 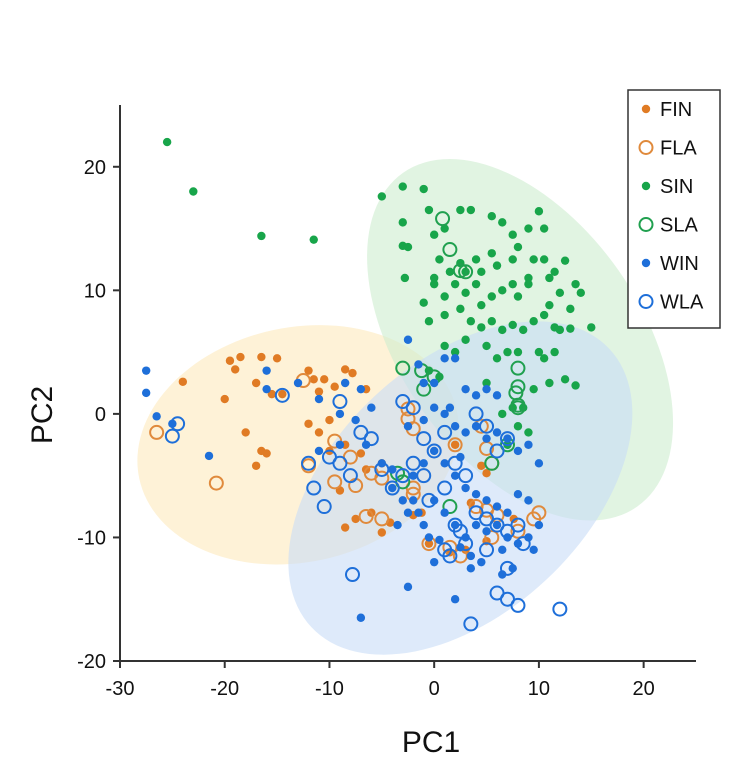 I want to click on x-tick-label: -10, so click(x=329, y=689).